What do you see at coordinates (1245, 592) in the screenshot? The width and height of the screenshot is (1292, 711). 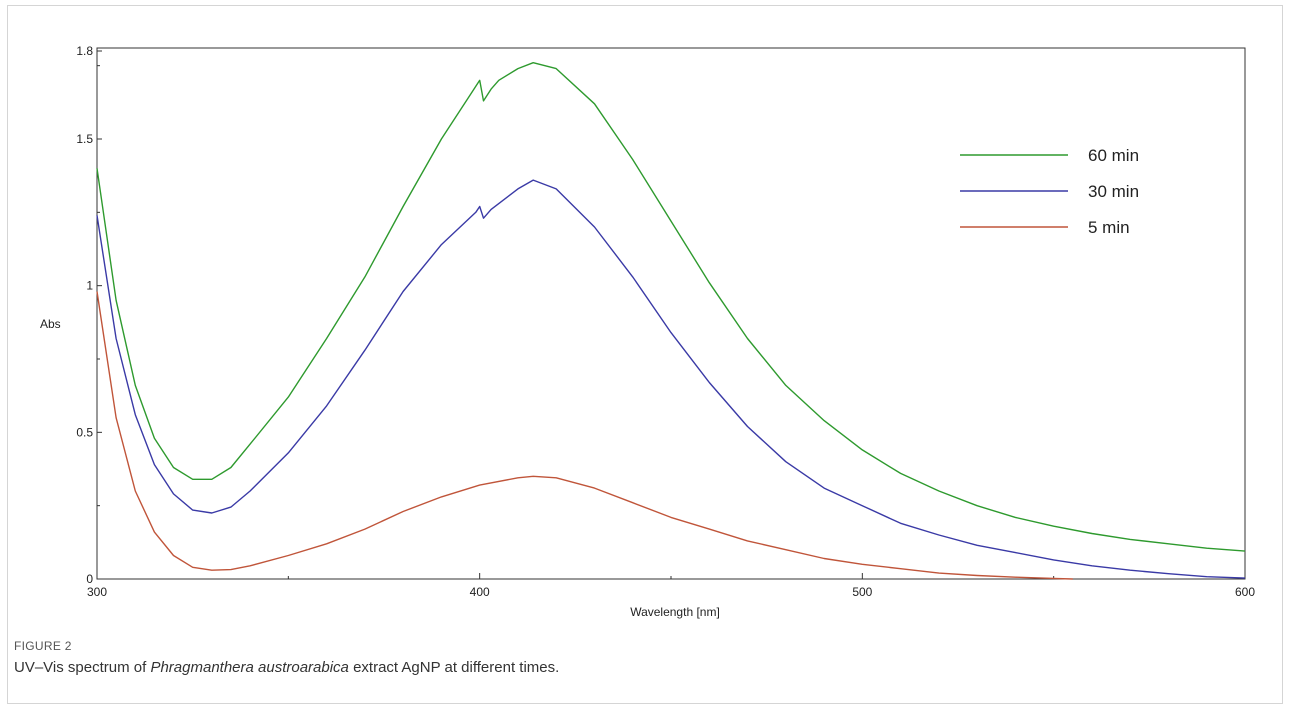 I see `x-tick-label: 600` at bounding box center [1245, 592].